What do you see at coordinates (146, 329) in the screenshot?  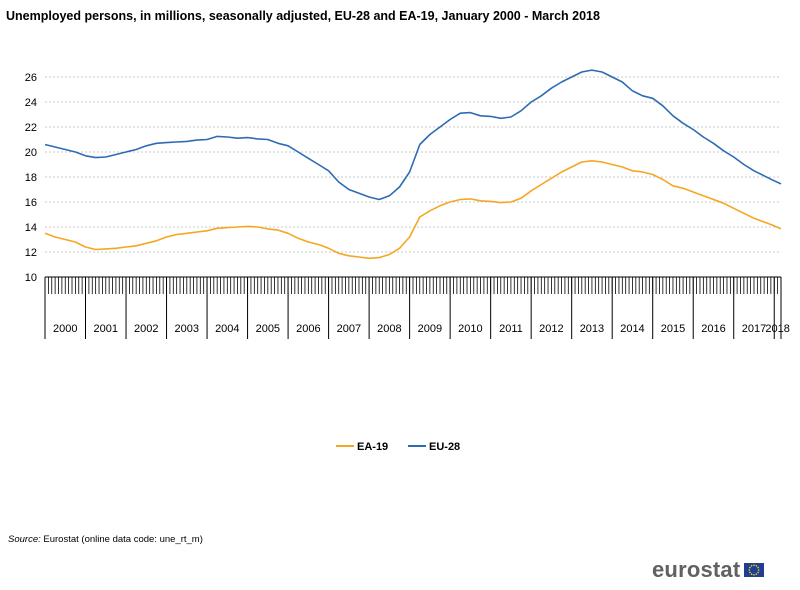 I see `x-tick-label: 2002` at bounding box center [146, 329].